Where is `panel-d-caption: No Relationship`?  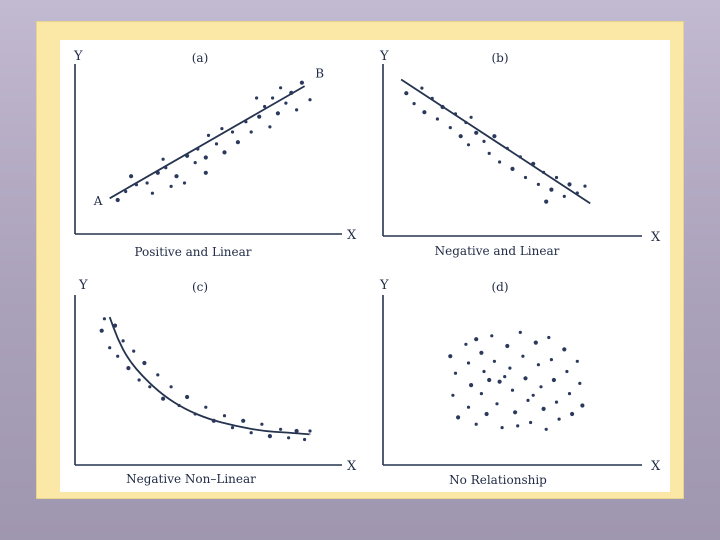 panel-d-caption: No Relationship is located at coordinates (498, 480).